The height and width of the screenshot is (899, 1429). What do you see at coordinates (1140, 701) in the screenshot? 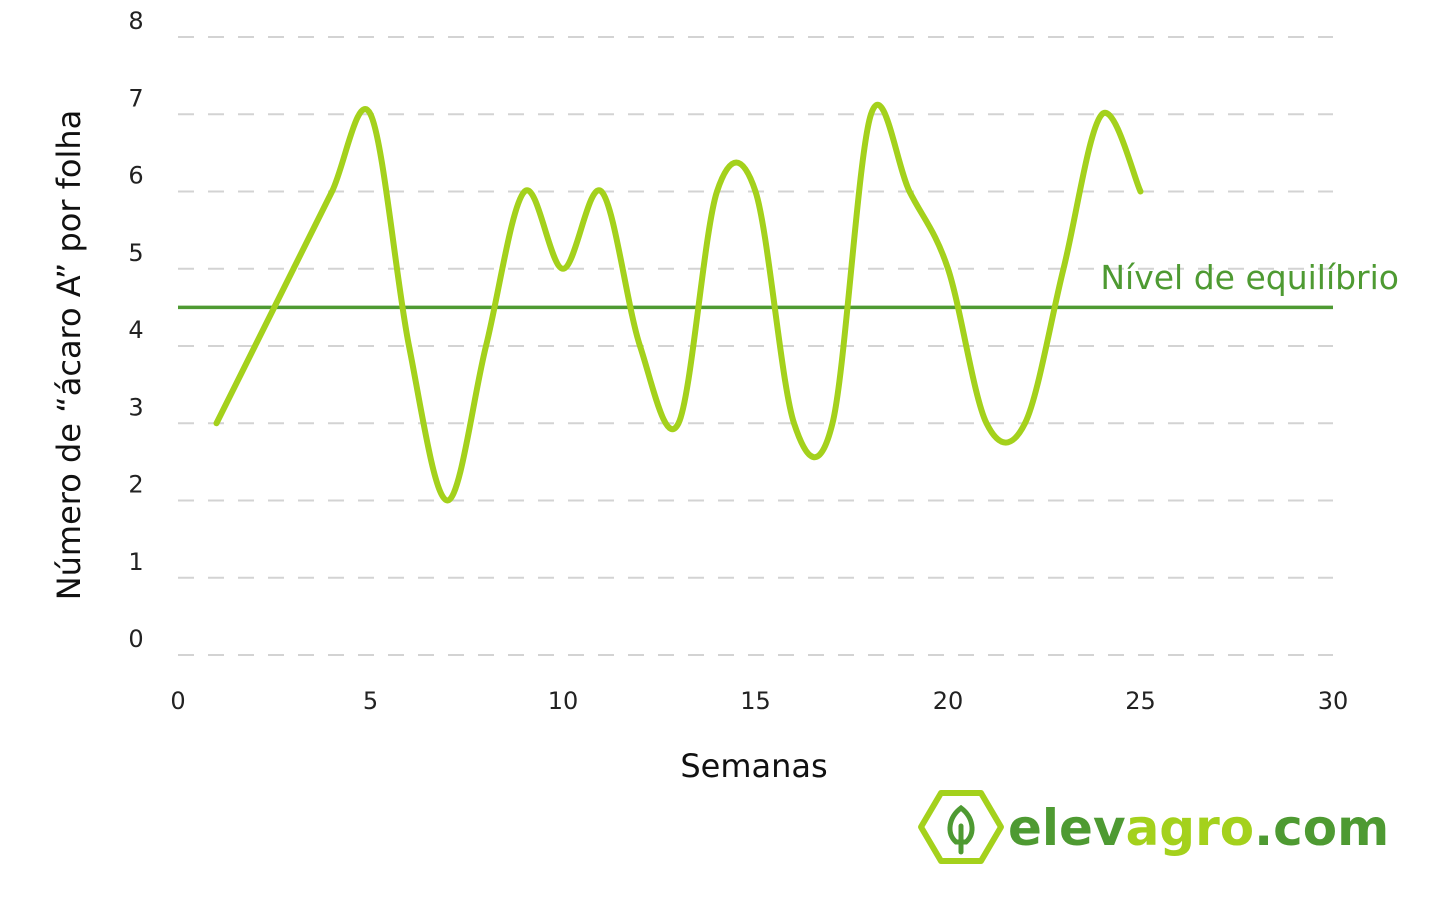
I see `x-tick-label: 25` at bounding box center [1140, 701].